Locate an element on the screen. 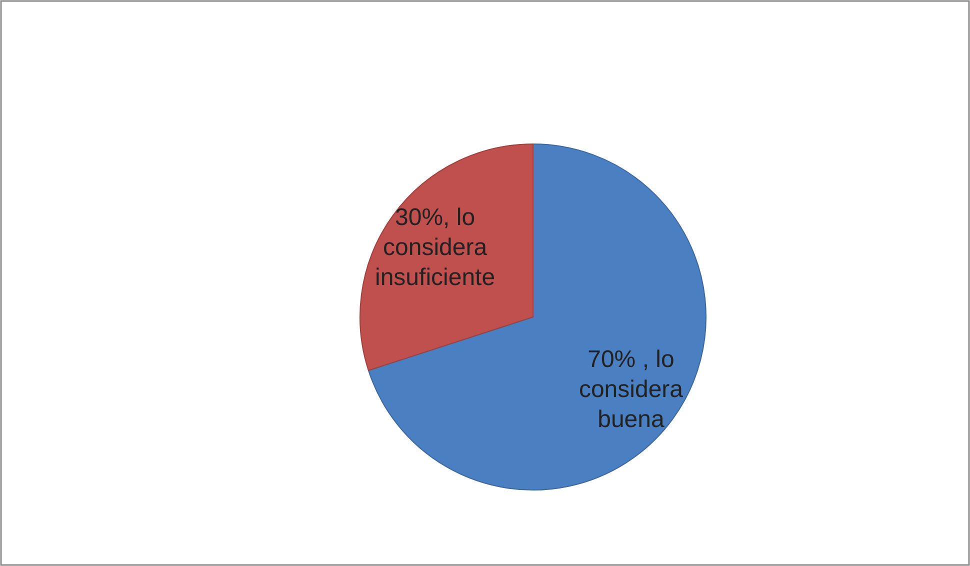  slice-label: 30%, lo considera insuficiente is located at coordinates (435, 247).